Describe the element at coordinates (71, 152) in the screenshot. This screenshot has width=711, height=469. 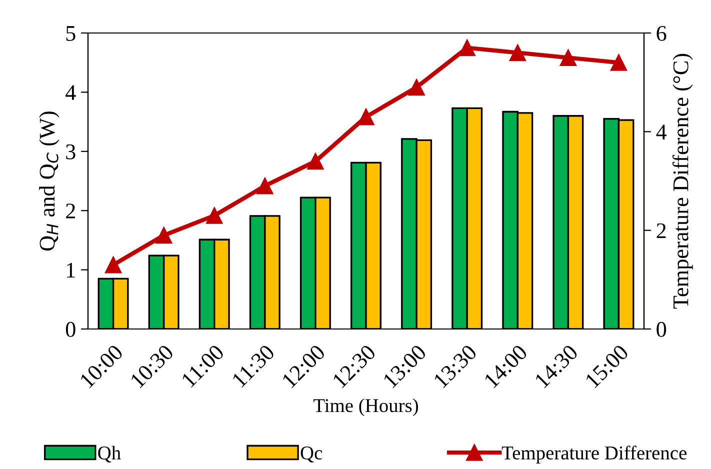
I see `y-tick-label: 3` at that location.